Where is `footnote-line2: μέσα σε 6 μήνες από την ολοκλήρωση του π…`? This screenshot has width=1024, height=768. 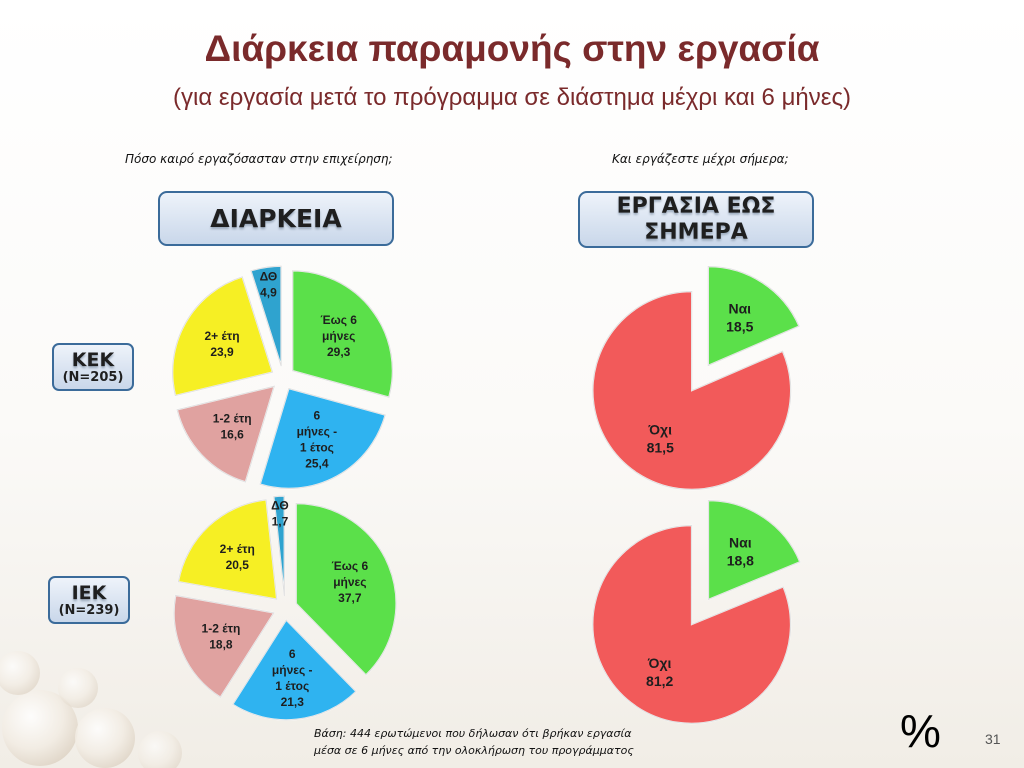
footnote-line2: μέσα σε 6 μήνες από την ολοκλήρωση του π… is located at coordinates (474, 750).